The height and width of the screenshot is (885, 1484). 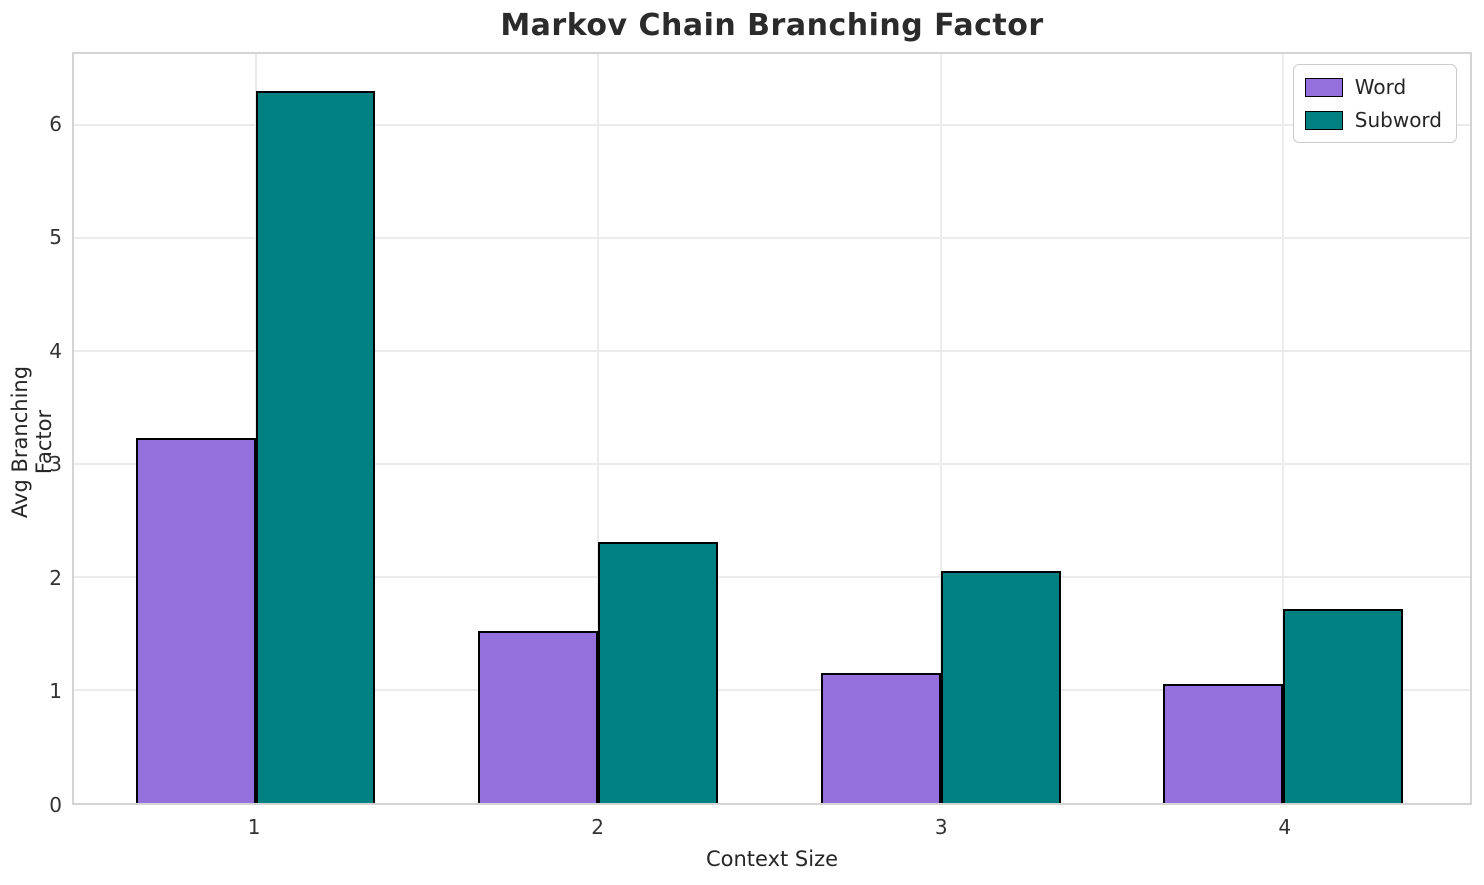 I want to click on y-tick-4: 4, so click(x=55, y=350).